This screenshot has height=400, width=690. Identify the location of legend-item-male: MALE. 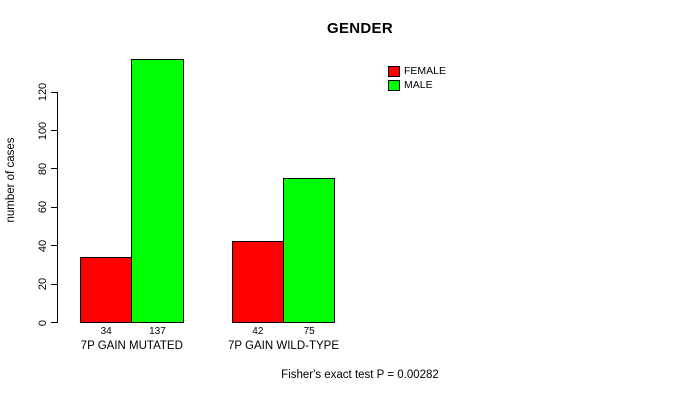
(417, 85).